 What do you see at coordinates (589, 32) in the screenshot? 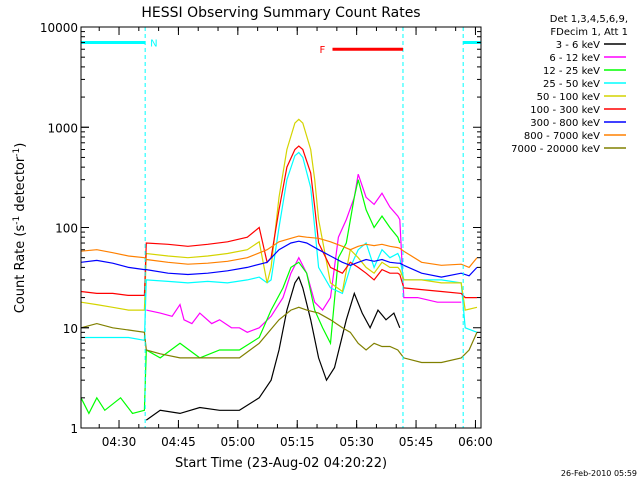
I see `legend-header-1: FDecim 1, Att 1` at bounding box center [589, 32].